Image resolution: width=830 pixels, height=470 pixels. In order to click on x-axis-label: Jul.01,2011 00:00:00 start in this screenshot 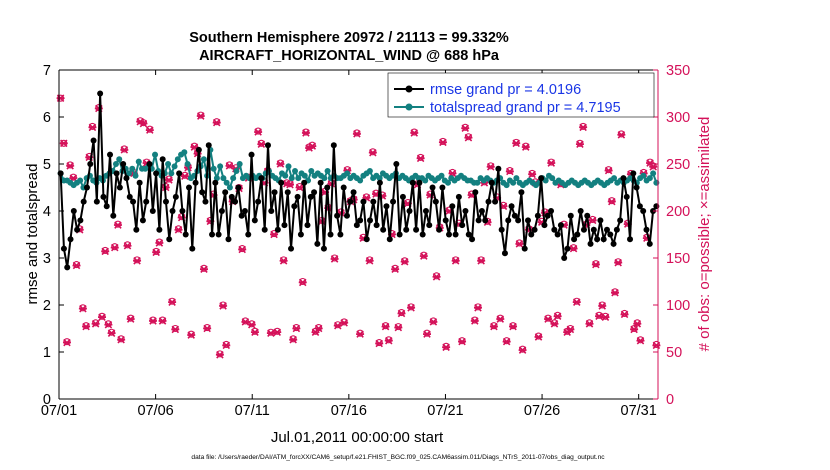, I will do `click(357, 437)`.